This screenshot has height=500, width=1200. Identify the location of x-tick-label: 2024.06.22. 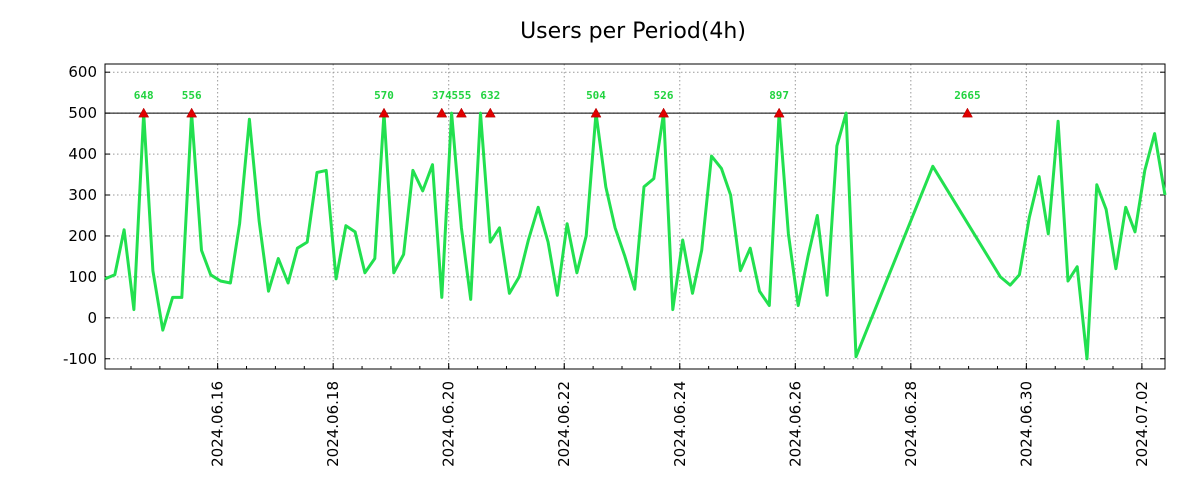
(564, 424).